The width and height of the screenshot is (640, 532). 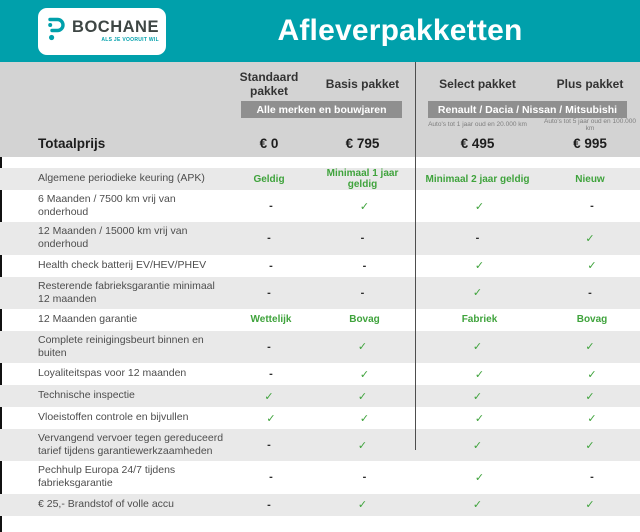 I want to click on totals-row: Totaalprijs € 0 € 795 € 495 € 995, so click(x=320, y=144).